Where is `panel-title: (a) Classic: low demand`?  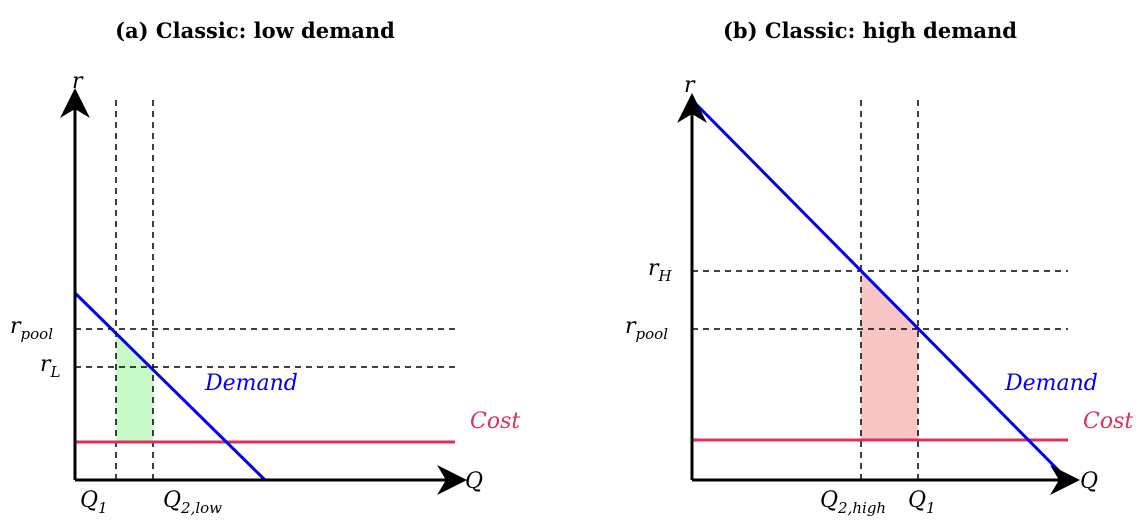 panel-title: (a) Classic: low demand is located at coordinates (255, 30).